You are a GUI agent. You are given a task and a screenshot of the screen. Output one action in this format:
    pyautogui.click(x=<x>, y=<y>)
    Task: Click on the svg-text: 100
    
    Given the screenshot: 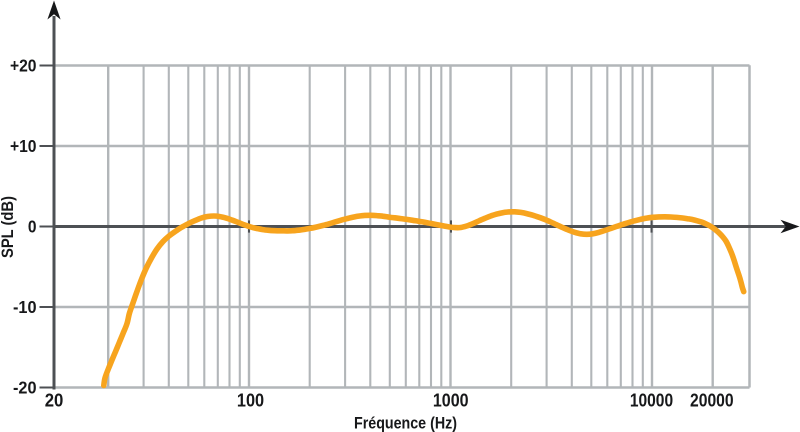 What is the action you would take?
    pyautogui.click(x=250, y=400)
    